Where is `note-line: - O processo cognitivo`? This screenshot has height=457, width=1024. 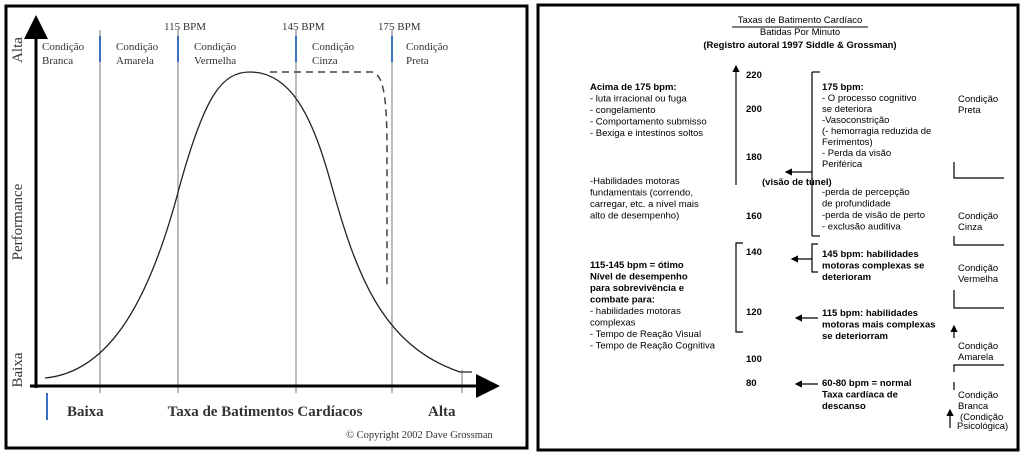
note-line: - O processo cognitivo is located at coordinates (869, 98).